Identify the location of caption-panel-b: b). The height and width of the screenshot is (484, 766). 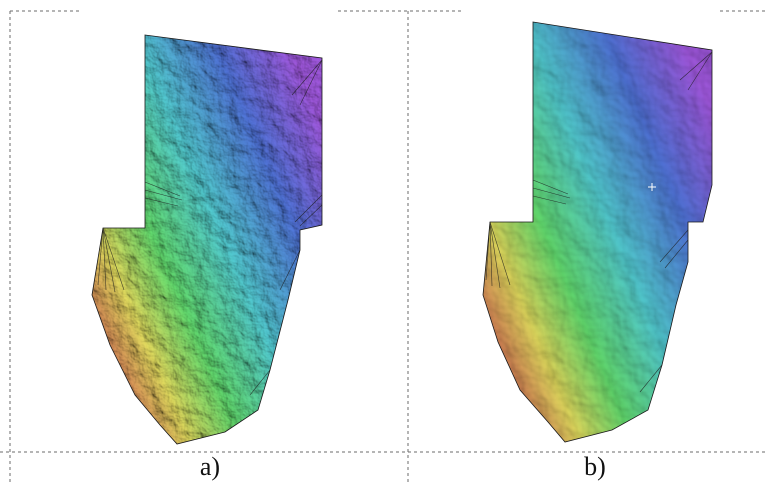
(595, 466).